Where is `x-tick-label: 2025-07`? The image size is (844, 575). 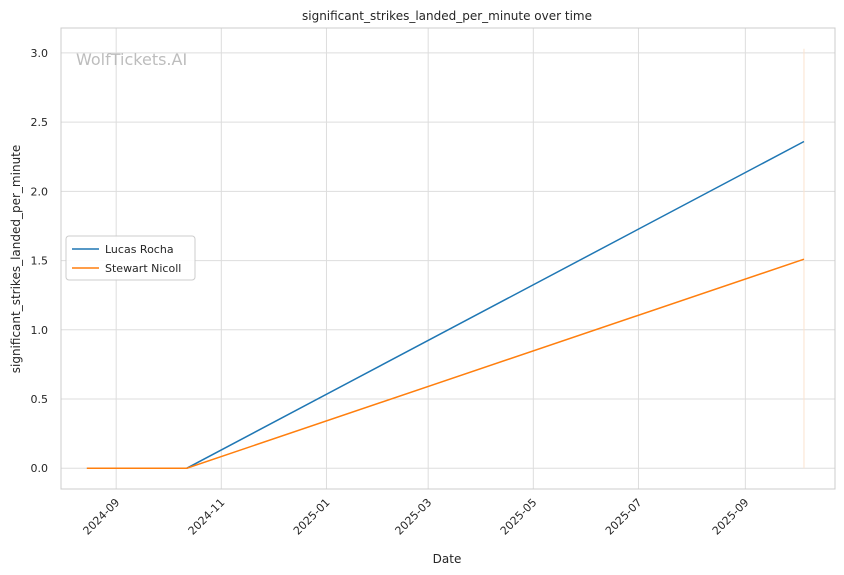
x-tick-label: 2025-07 is located at coordinates (624, 517).